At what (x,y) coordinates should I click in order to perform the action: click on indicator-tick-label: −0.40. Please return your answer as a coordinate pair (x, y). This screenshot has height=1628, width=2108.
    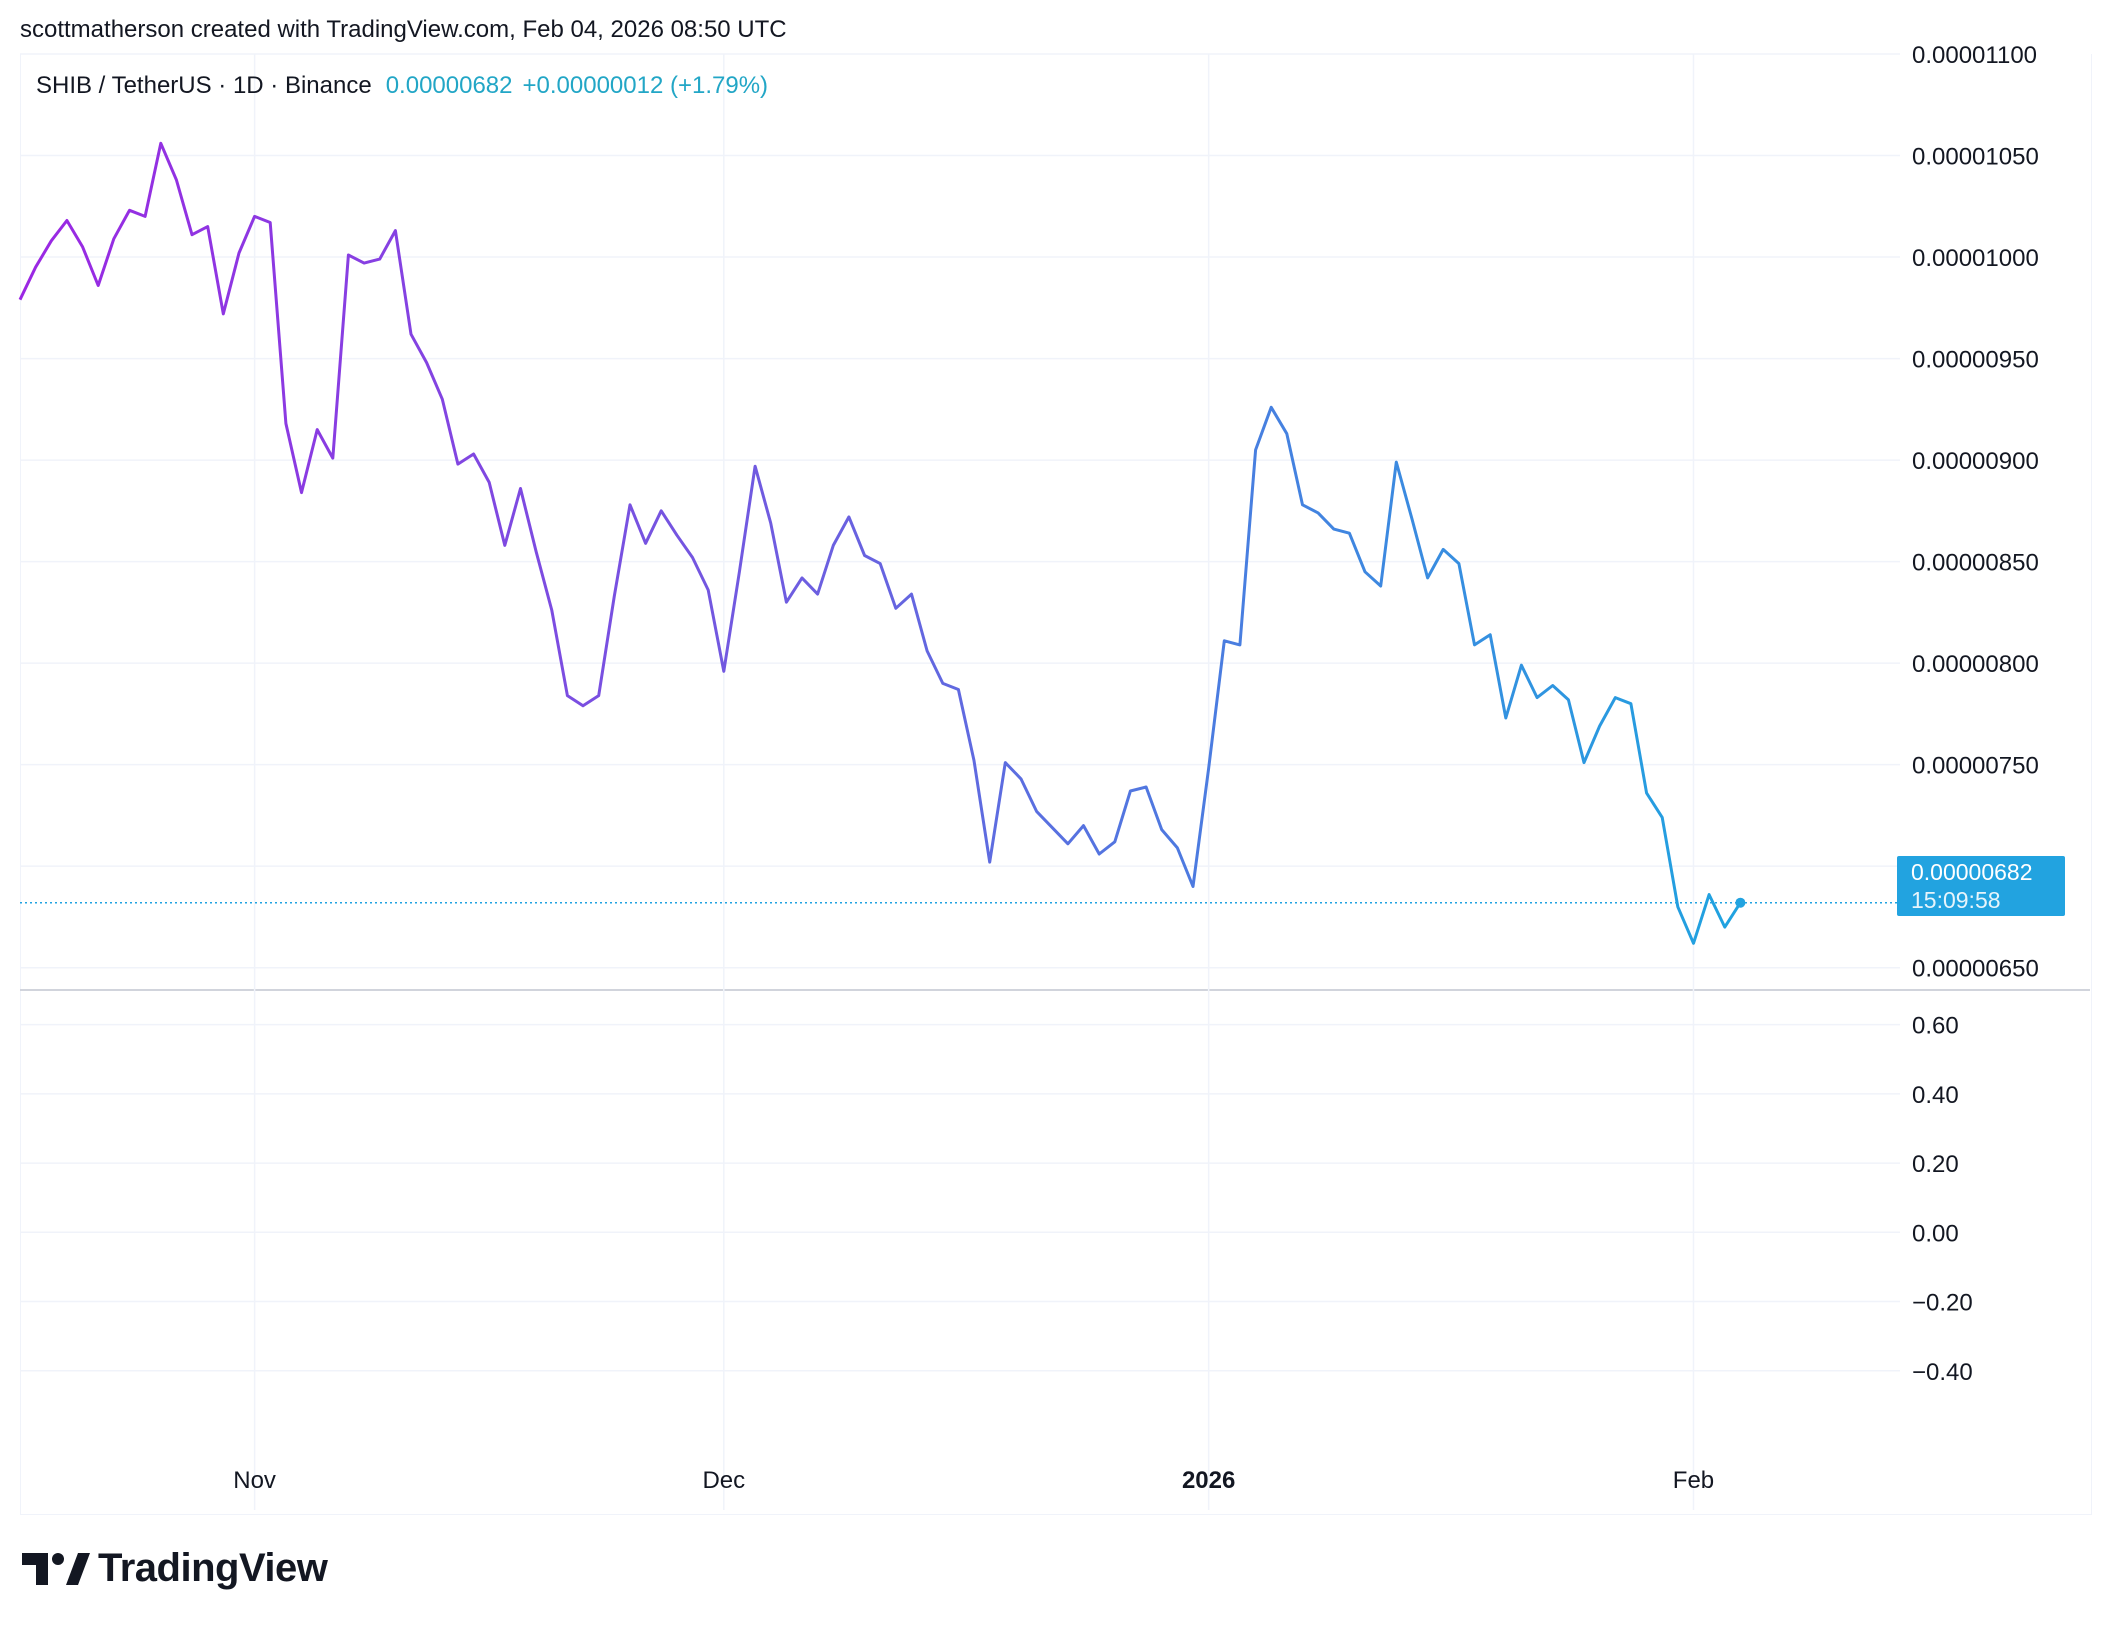
    Looking at the image, I should click on (1942, 1372).